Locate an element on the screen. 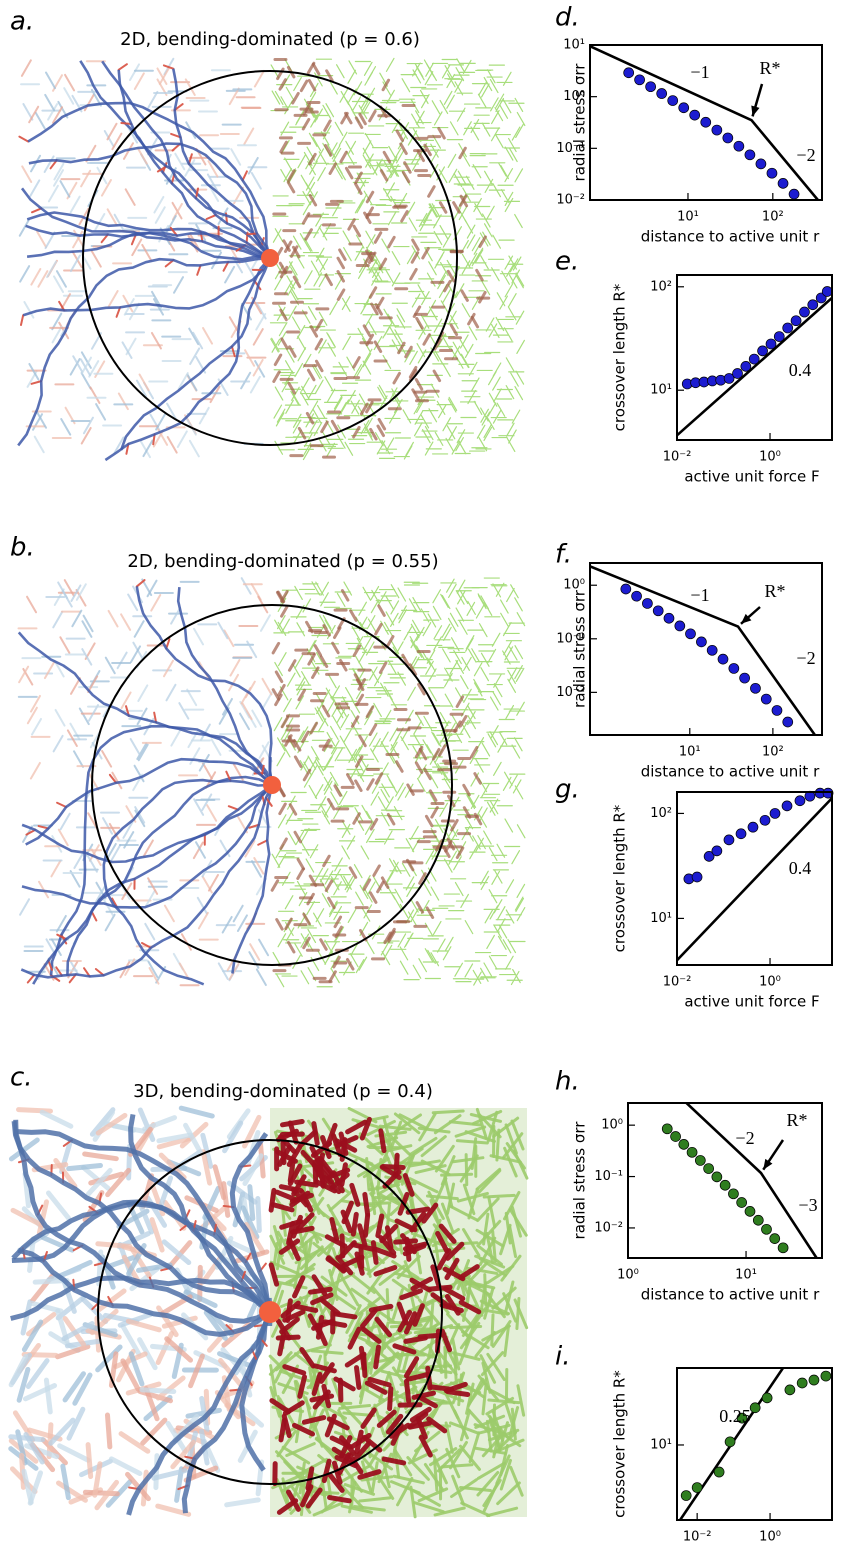 The image size is (844, 1549). annotation: 0.4 is located at coordinates (800, 370).